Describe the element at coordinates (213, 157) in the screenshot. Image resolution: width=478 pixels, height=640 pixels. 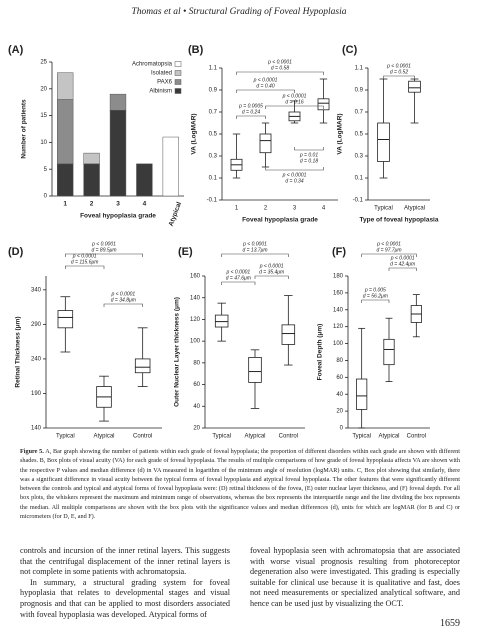
I see `y-tick-label: 0.3` at that location.